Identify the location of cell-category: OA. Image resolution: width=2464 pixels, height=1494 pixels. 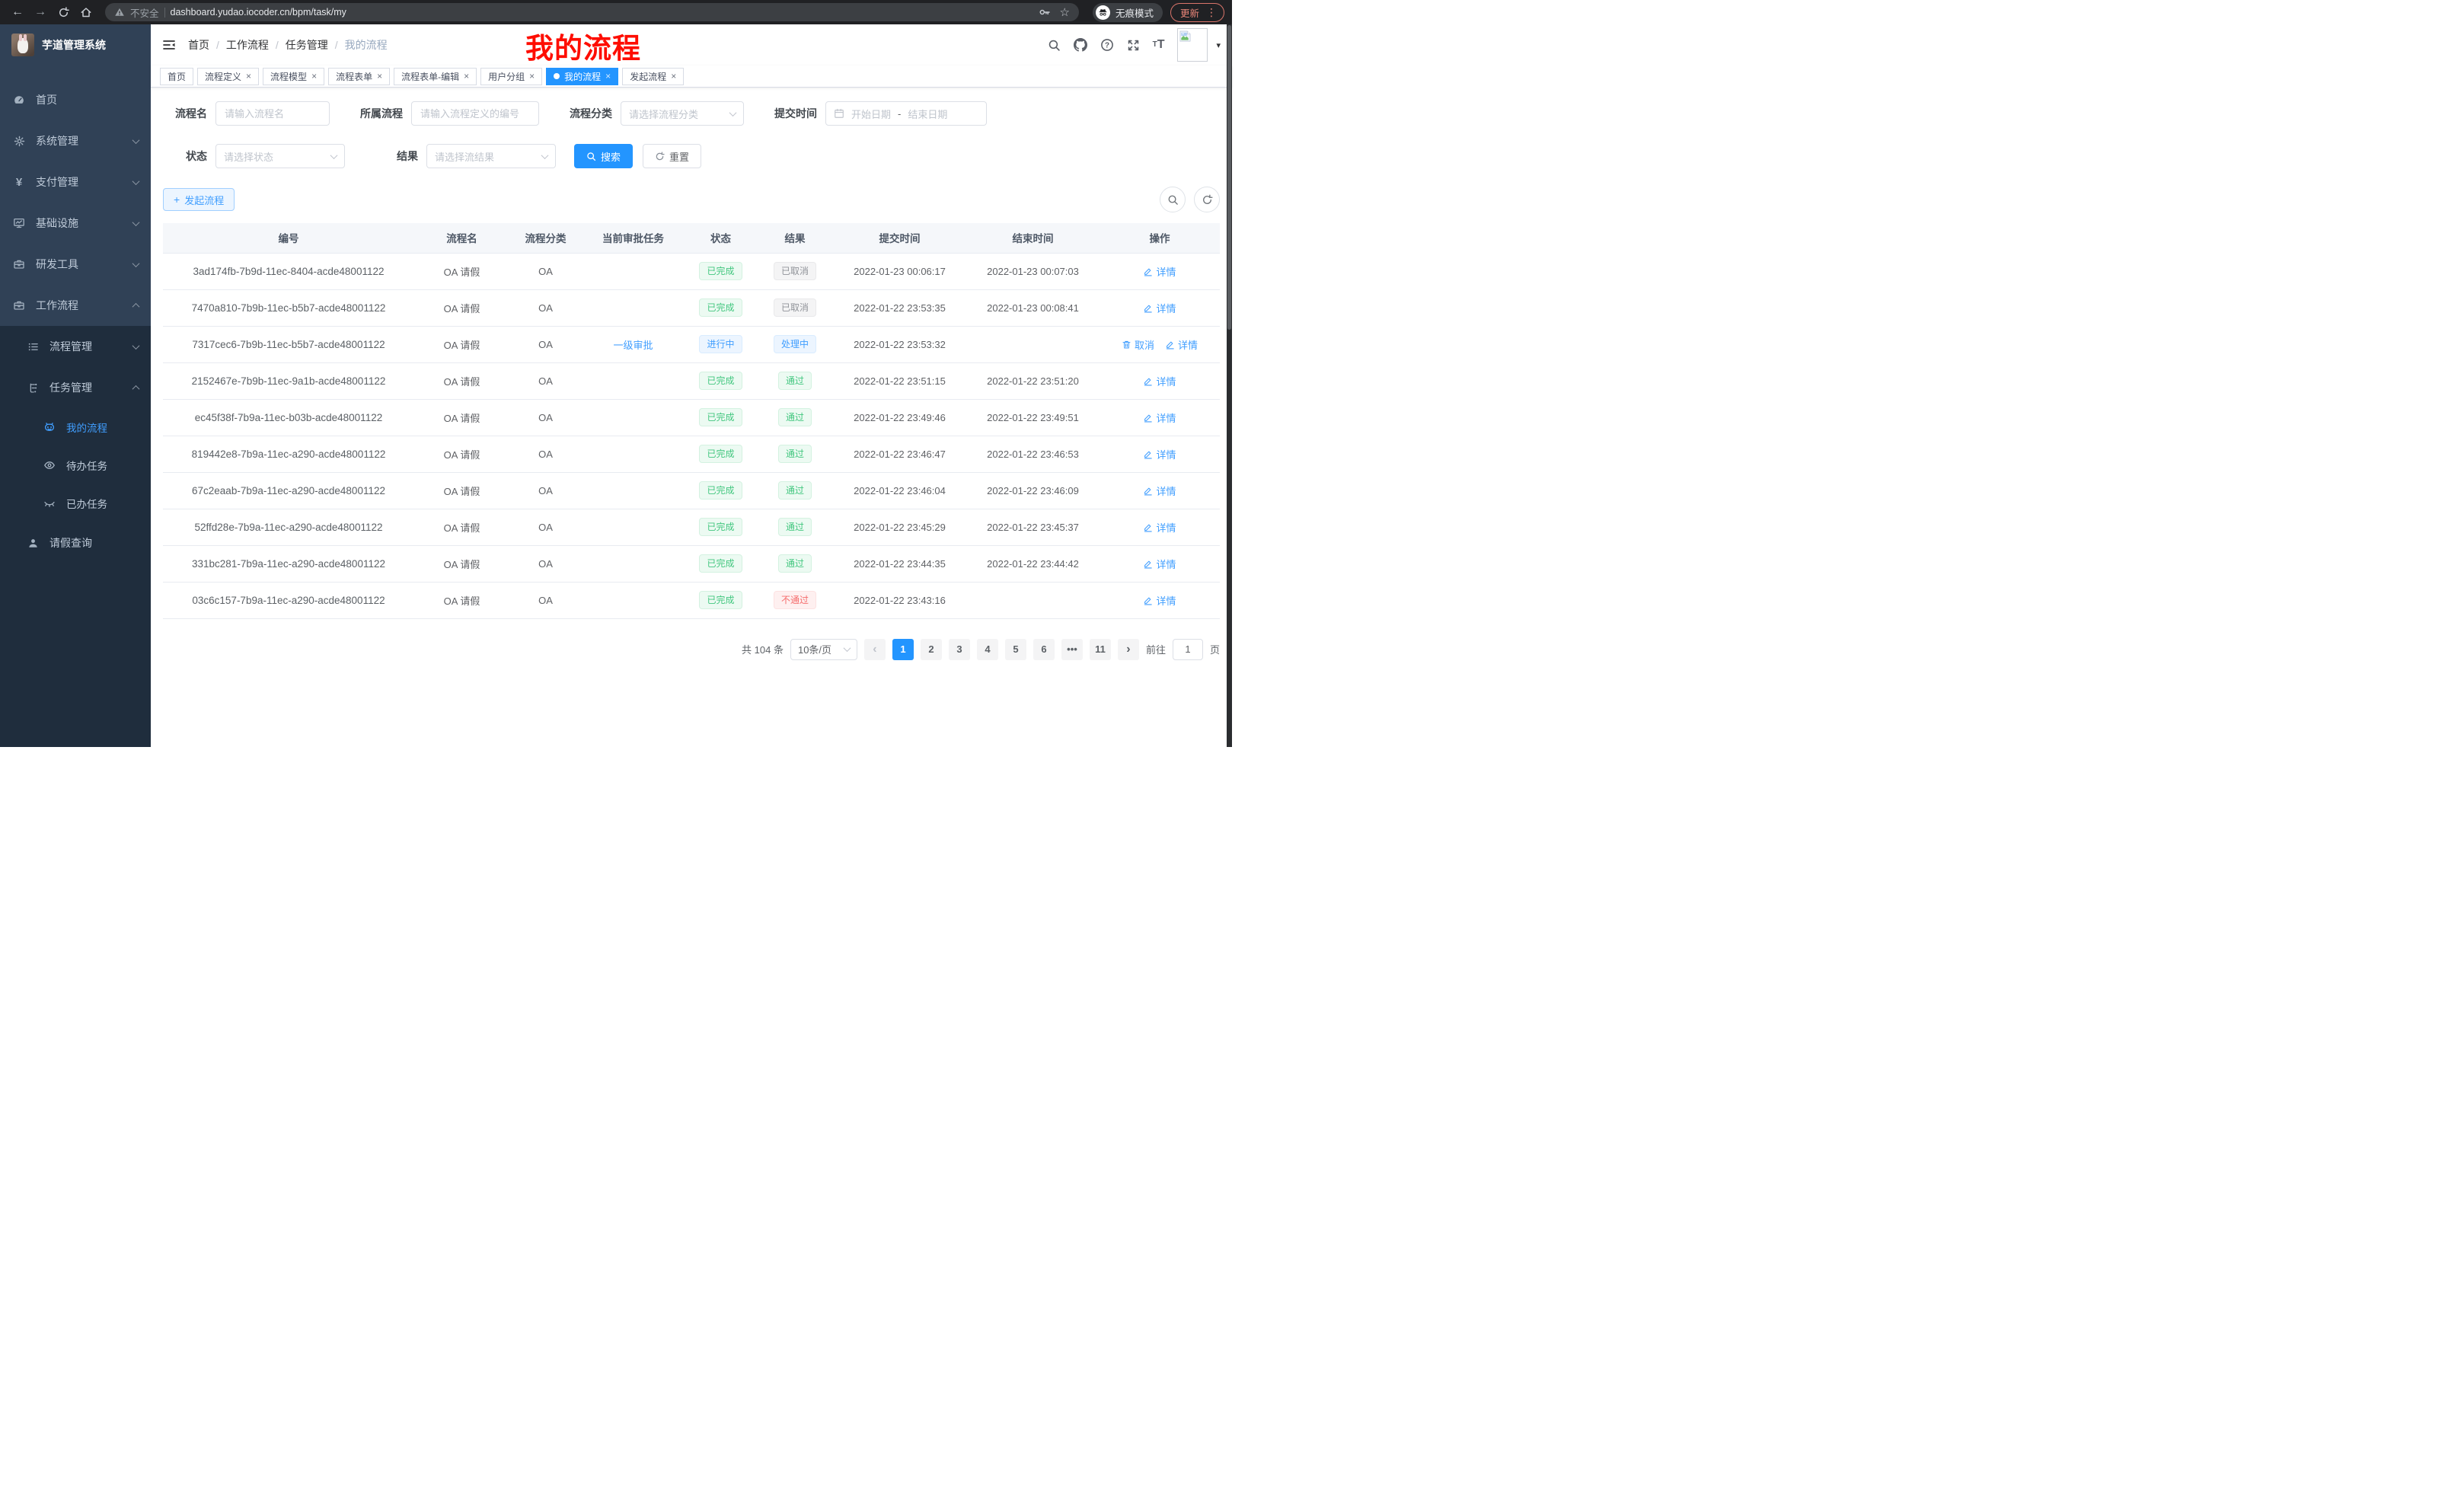
(545, 344).